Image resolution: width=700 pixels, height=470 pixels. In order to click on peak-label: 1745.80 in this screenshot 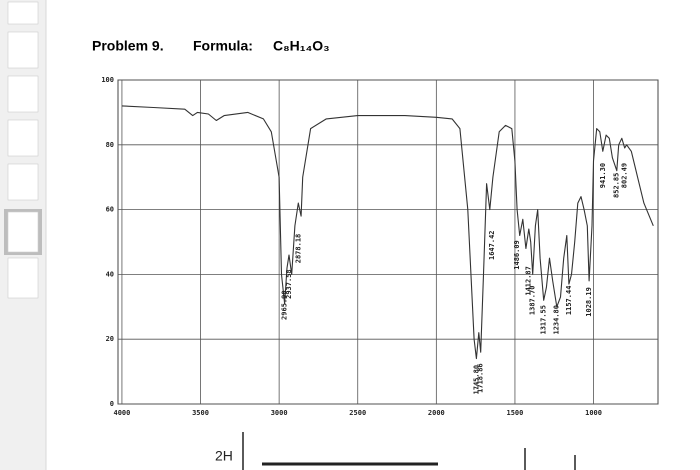, I will do `click(476, 380)`.